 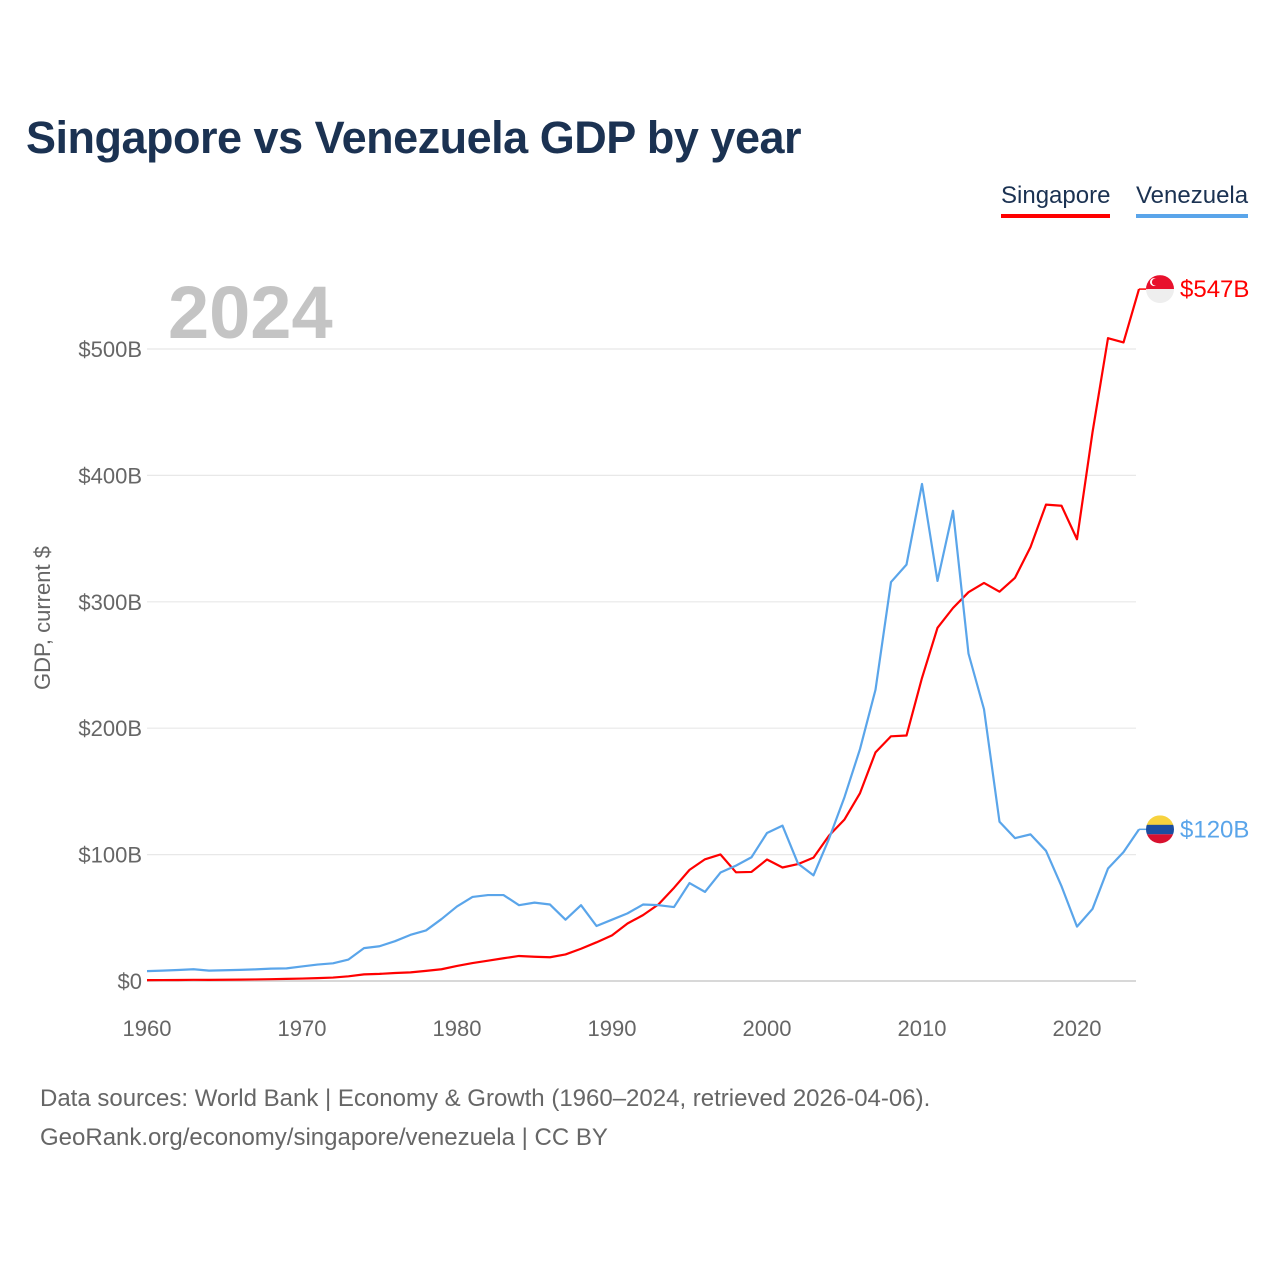 I want to click on x-tick-label: 2020, so click(x=1077, y=1028).